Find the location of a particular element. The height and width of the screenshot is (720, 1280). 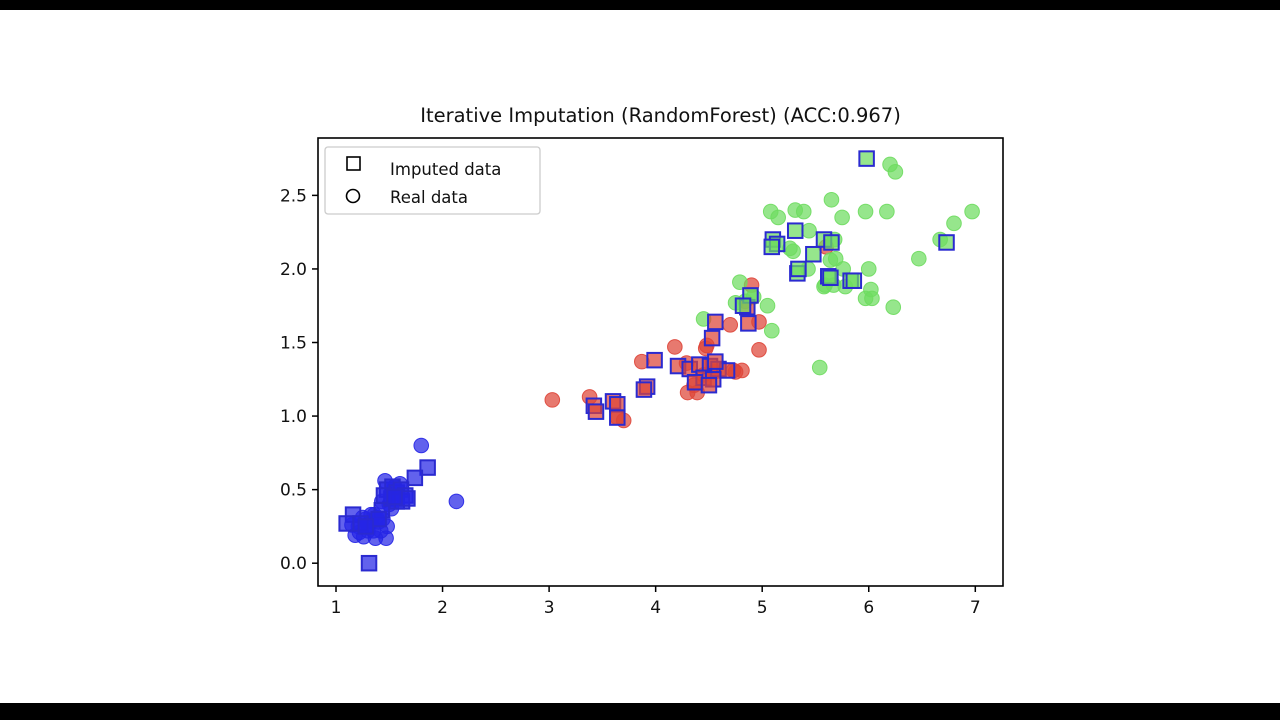

letterbox-top is located at coordinates (640, 5).